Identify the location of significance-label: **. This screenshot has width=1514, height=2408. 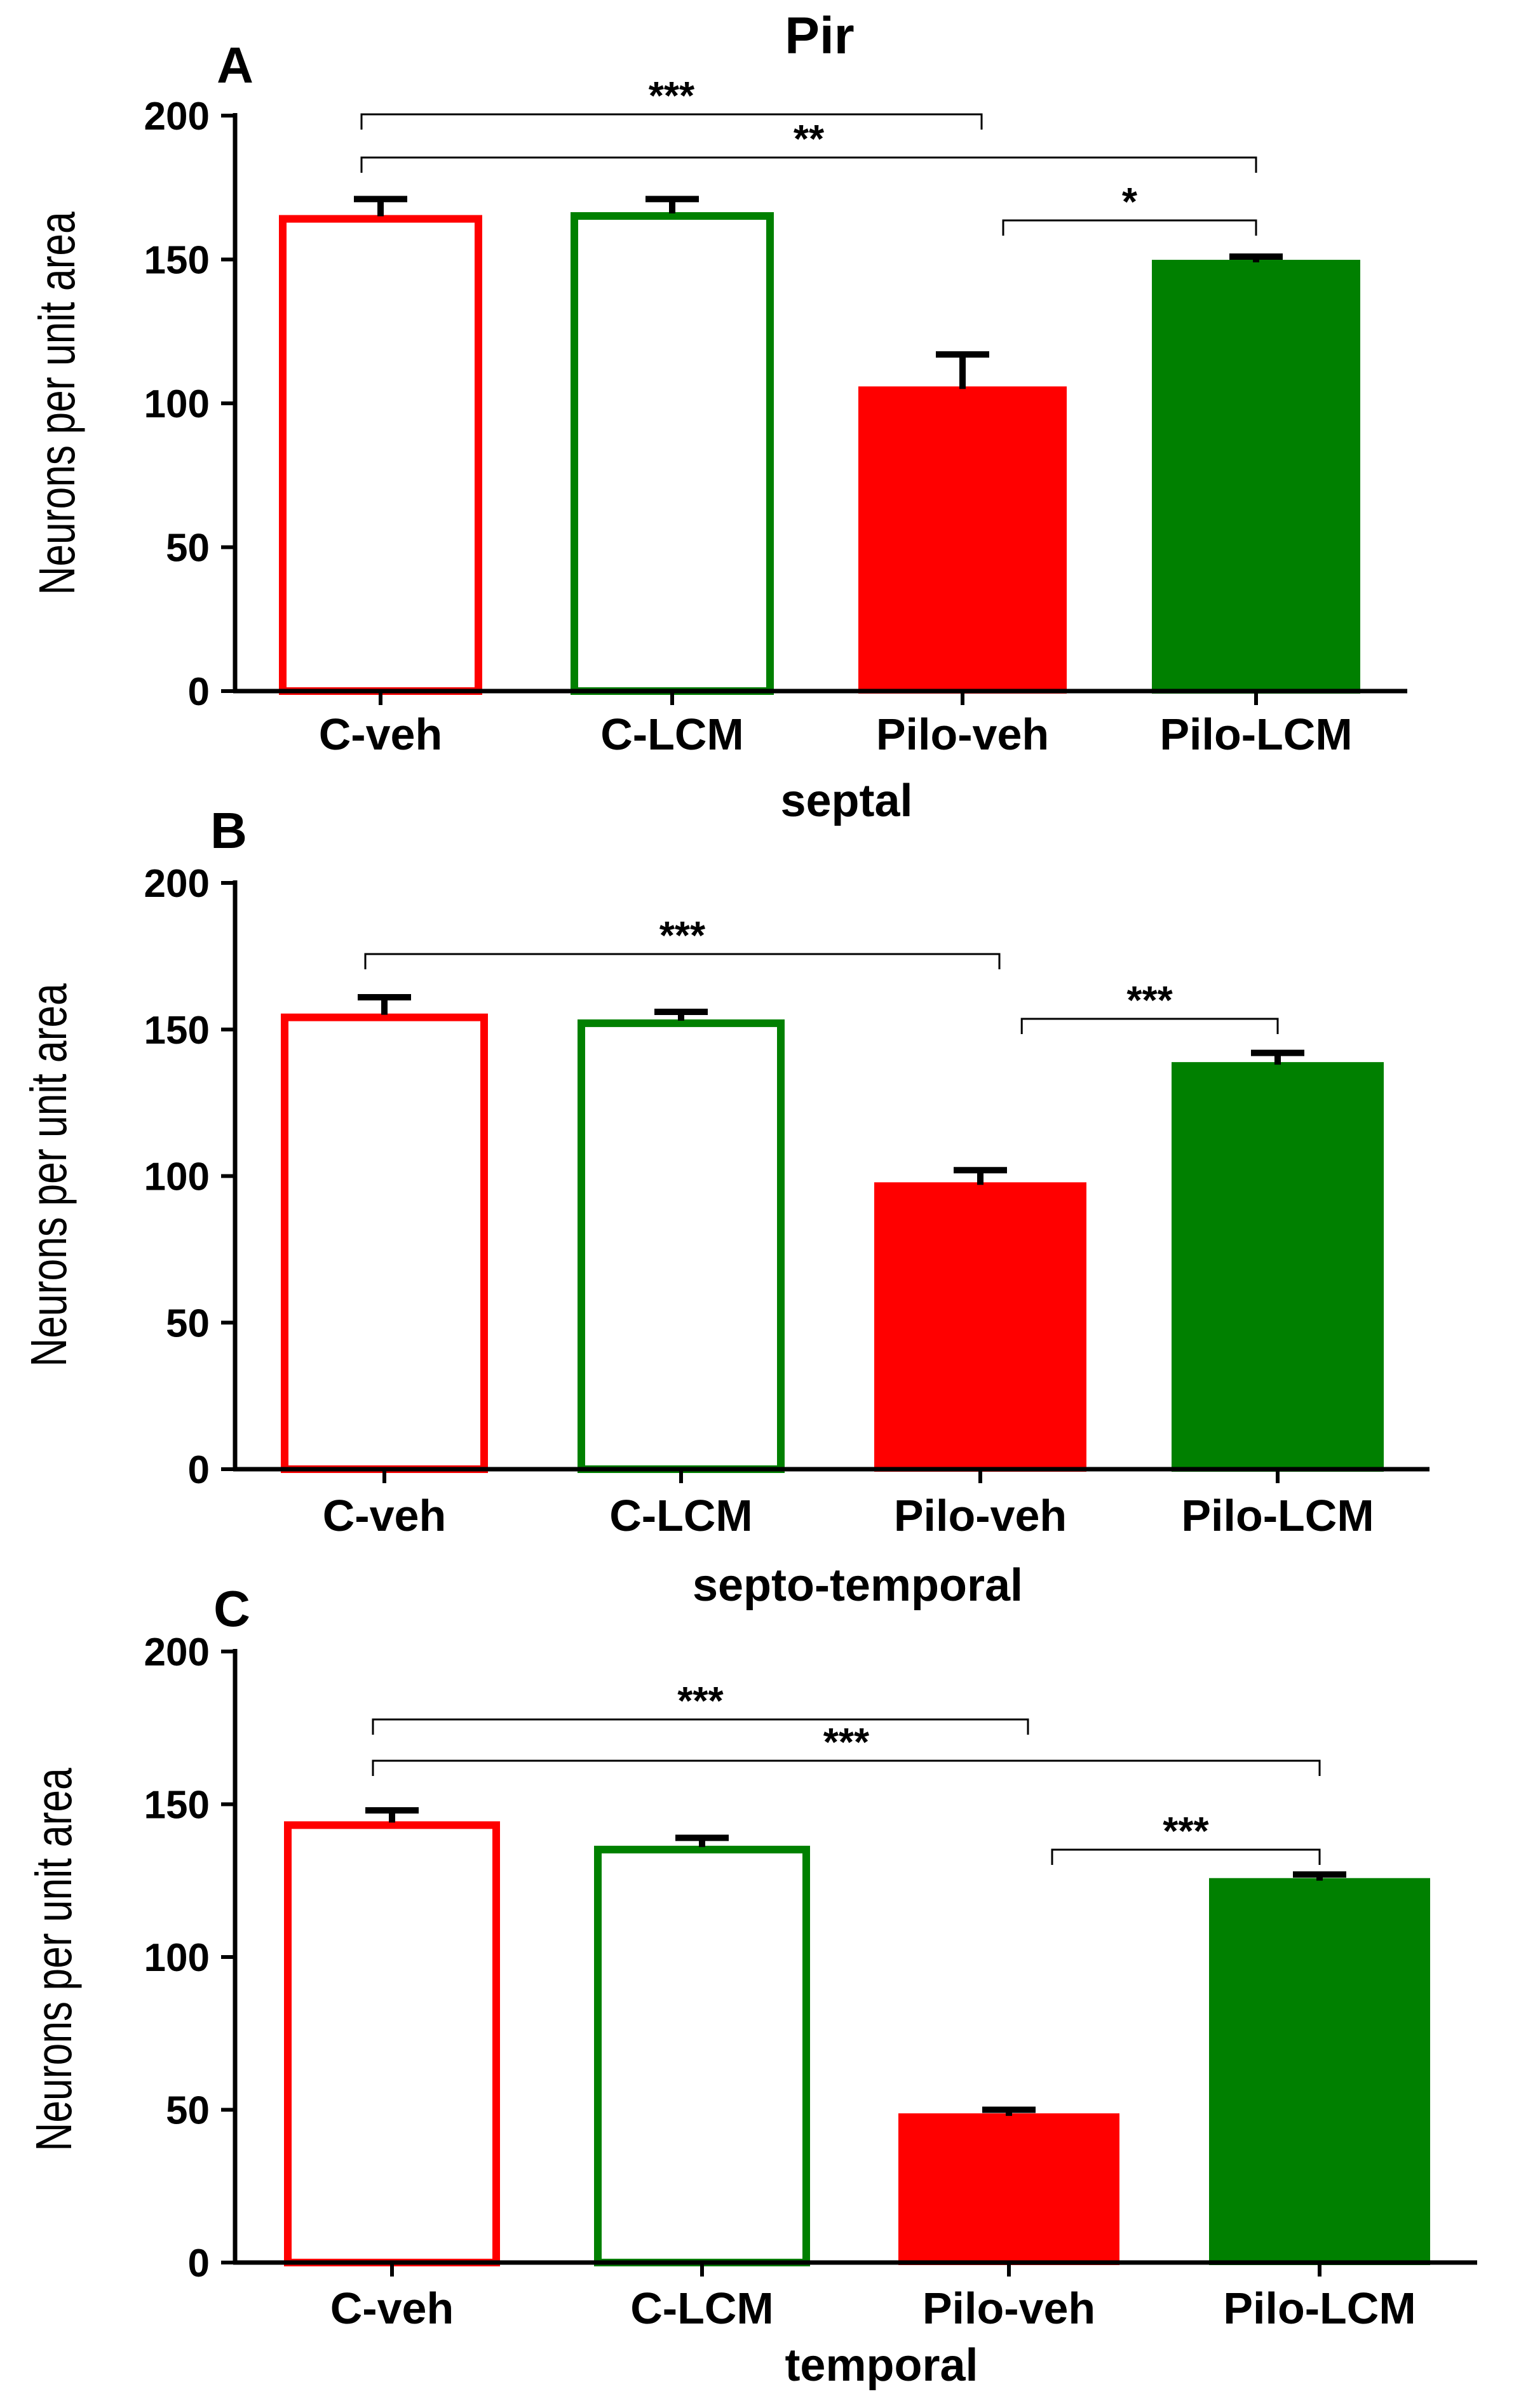
(809, 139).